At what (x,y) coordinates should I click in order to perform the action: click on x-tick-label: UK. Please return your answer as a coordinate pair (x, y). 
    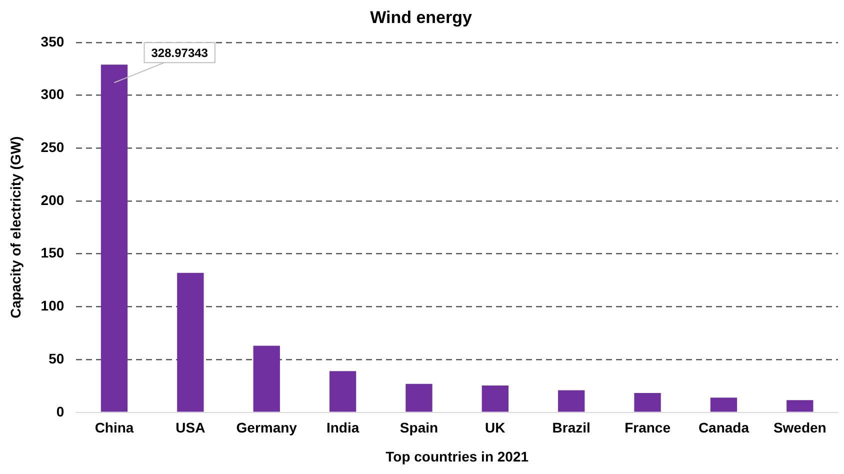
    Looking at the image, I should click on (495, 428).